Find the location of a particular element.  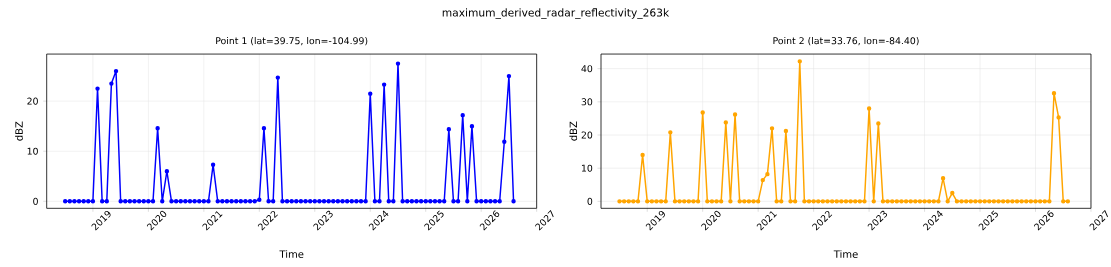

chart-title: Point 1 (lat=39.75, lon=-104.99) is located at coordinates (292, 41).